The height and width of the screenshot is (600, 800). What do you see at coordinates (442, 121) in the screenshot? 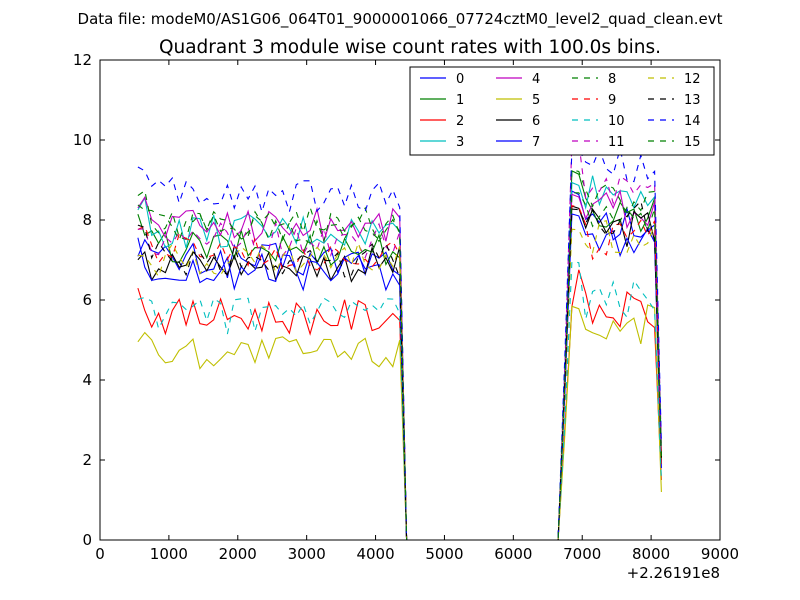
I see `legend-item-2: 2` at bounding box center [442, 121].